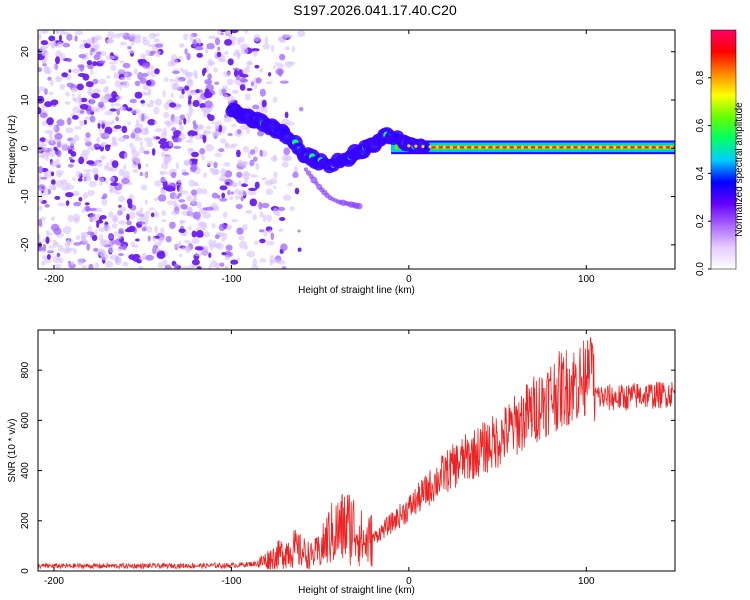  I want to click on colorbar-label: Normalized spectral amplitude, so click(739, 169).